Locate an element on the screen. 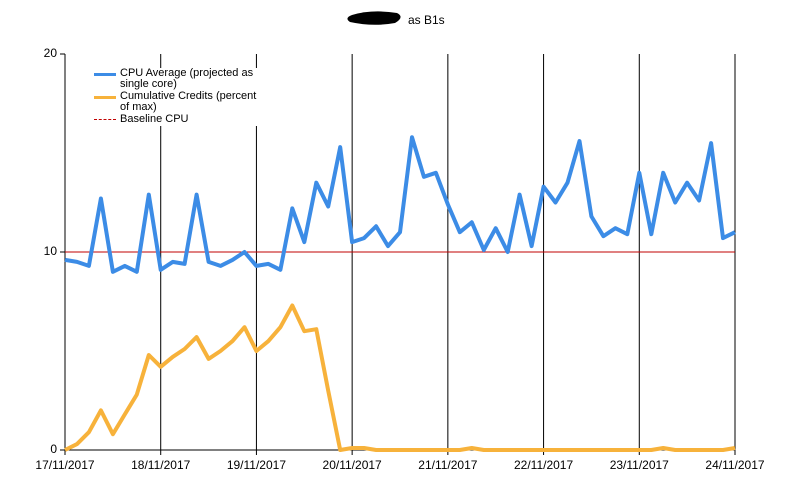 The height and width of the screenshot is (500, 800). x-tick-label: 22/11/2017 is located at coordinates (543, 465).